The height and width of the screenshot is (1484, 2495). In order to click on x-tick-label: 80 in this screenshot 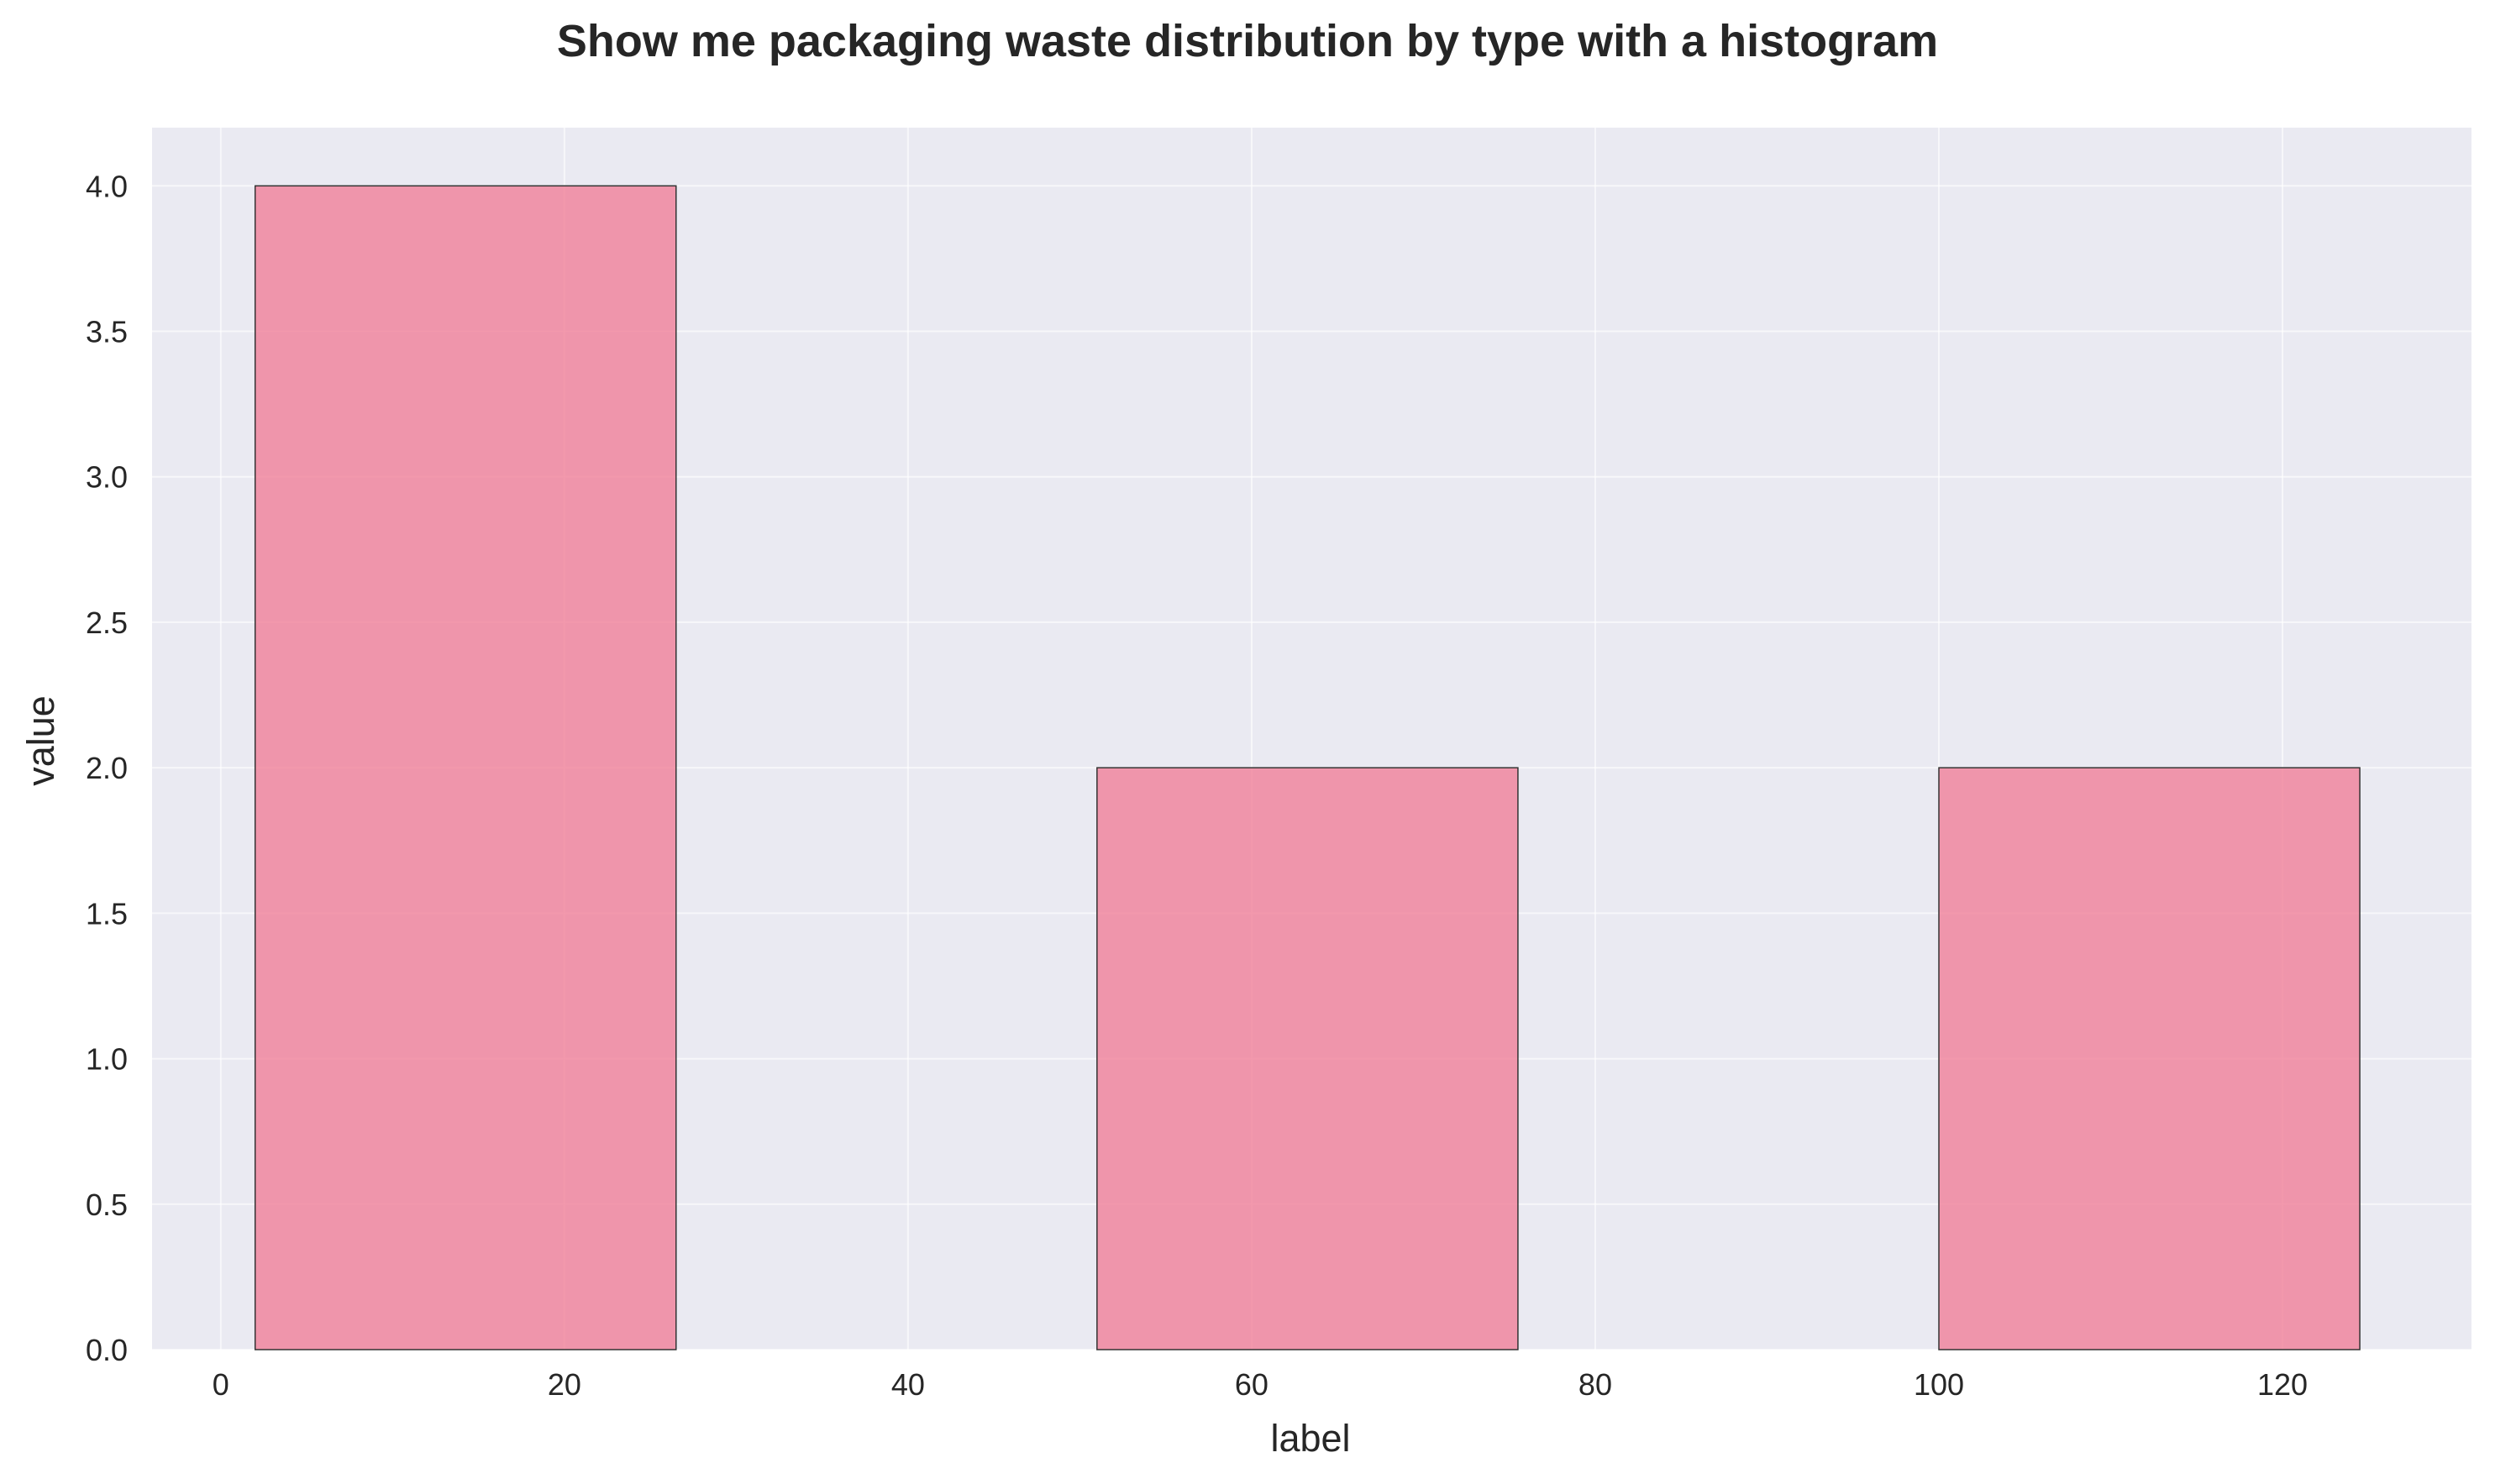, I will do `click(1595, 1385)`.